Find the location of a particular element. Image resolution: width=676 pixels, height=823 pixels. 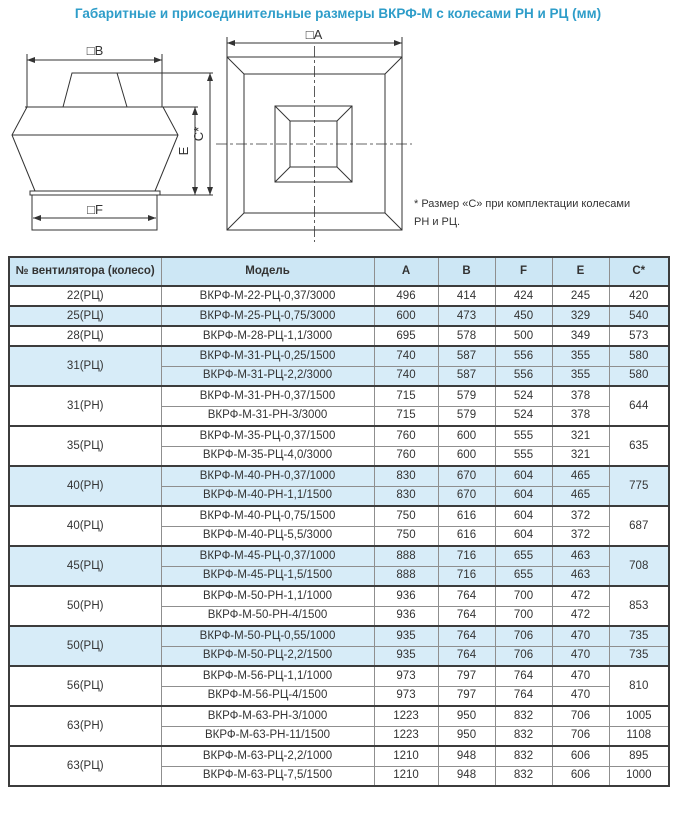

model-cell: ВКРФ-М-56-РЦ-4/1500 is located at coordinates (267, 696).